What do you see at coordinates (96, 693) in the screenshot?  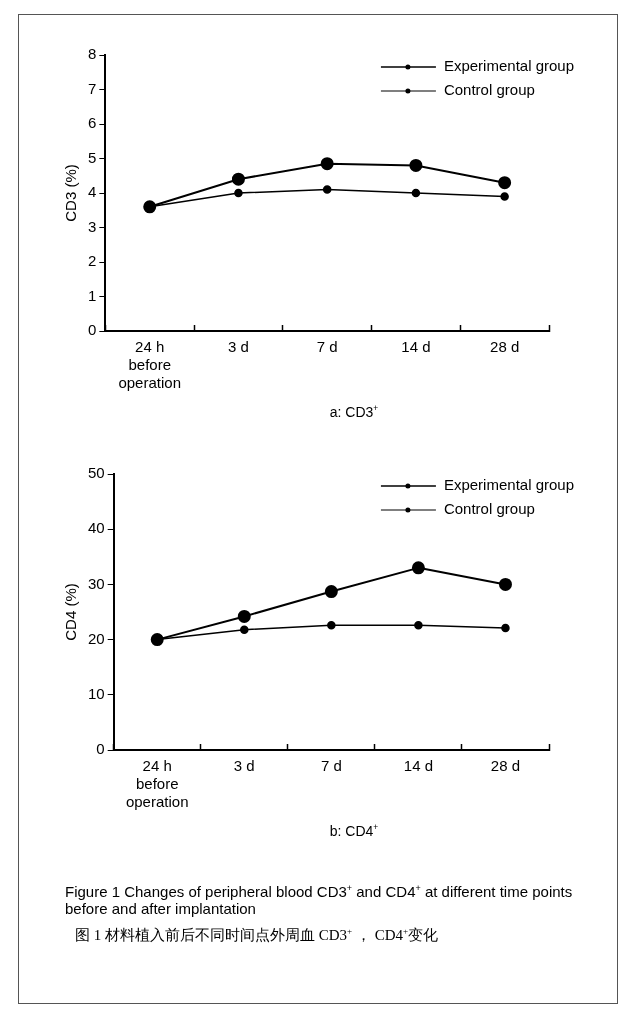 I see `y-tick-label: 10` at bounding box center [96, 693].